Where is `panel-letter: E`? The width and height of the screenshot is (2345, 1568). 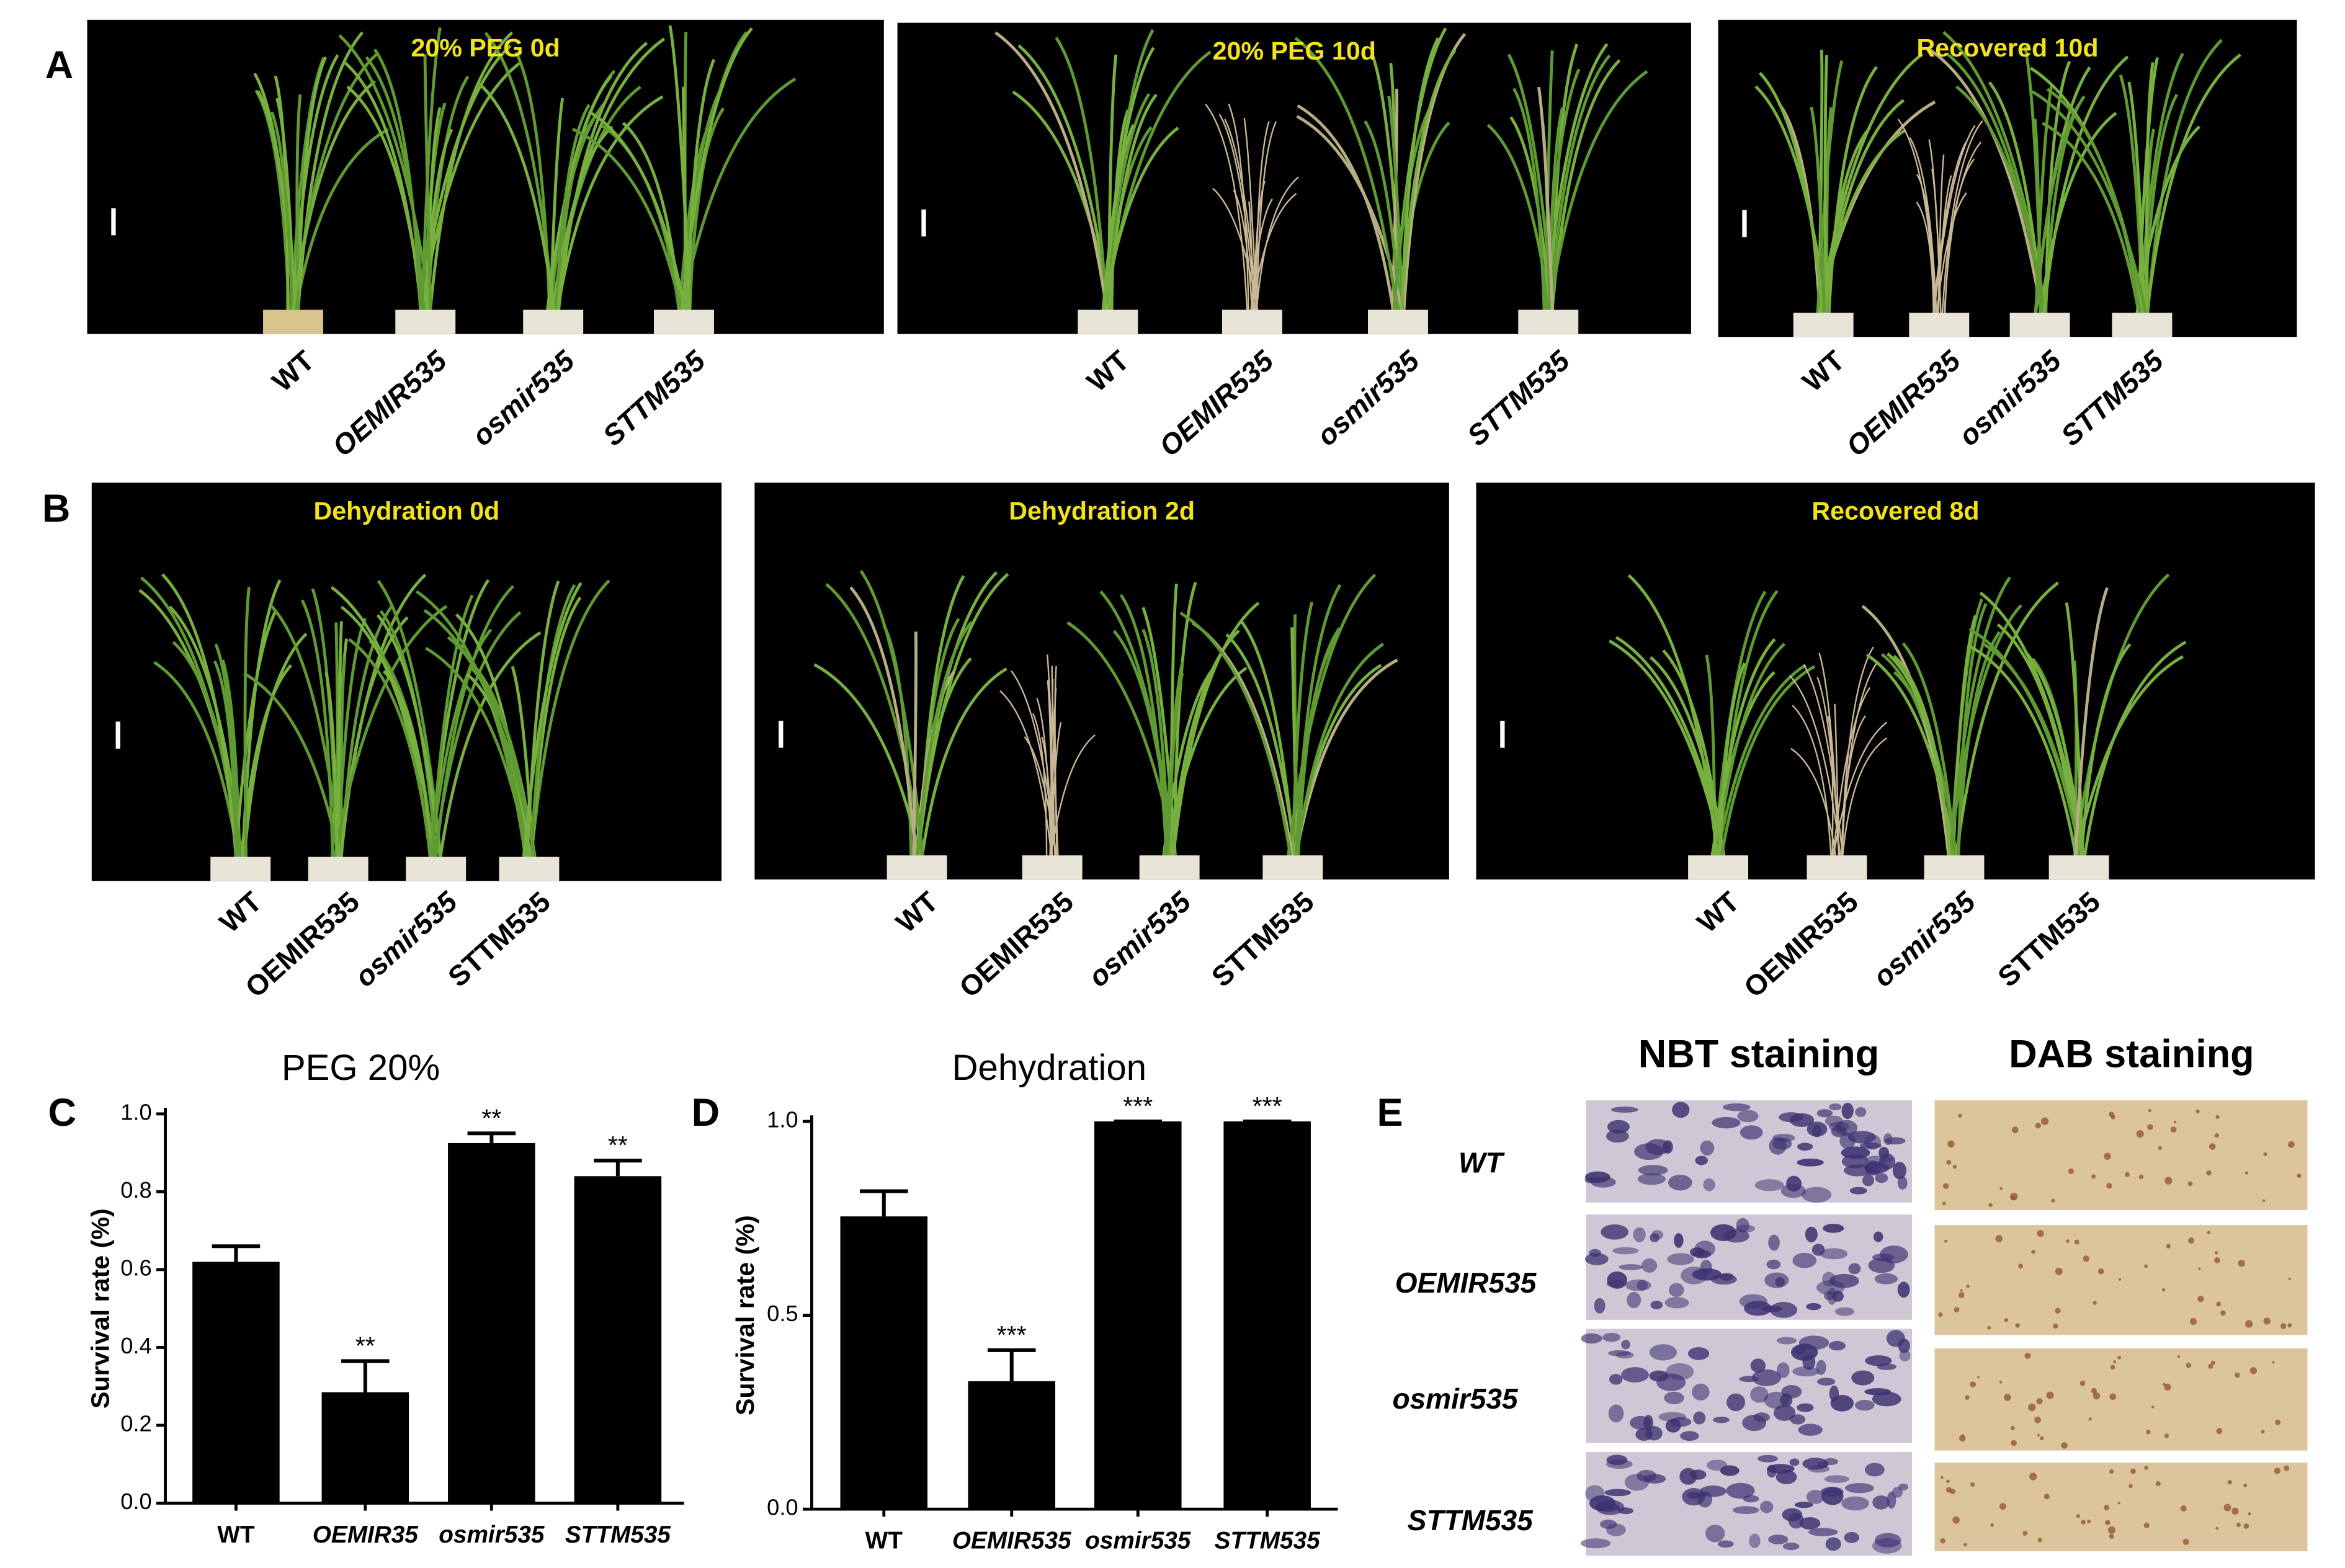 panel-letter: E is located at coordinates (1390, 1112).